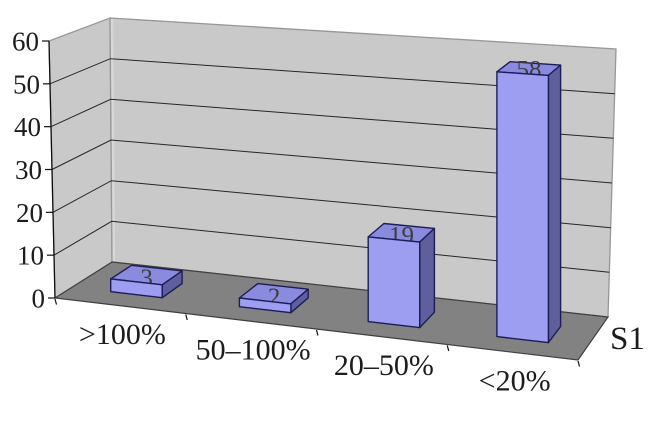  What do you see at coordinates (515, 380) in the screenshot?
I see `category-label: <20%` at bounding box center [515, 380].